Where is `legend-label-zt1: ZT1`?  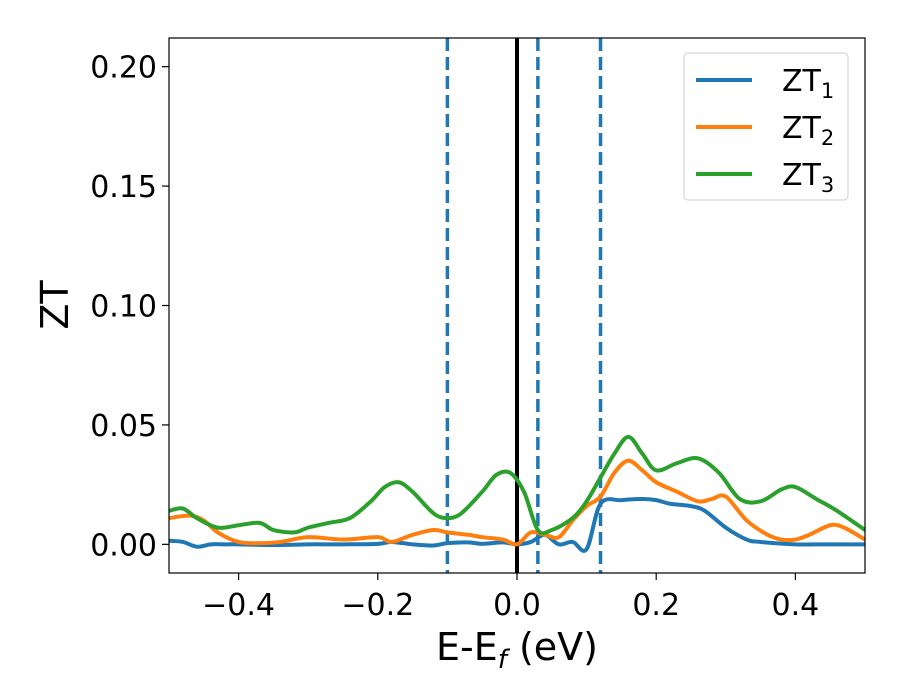 legend-label-zt1: ZT1 is located at coordinates (808, 83).